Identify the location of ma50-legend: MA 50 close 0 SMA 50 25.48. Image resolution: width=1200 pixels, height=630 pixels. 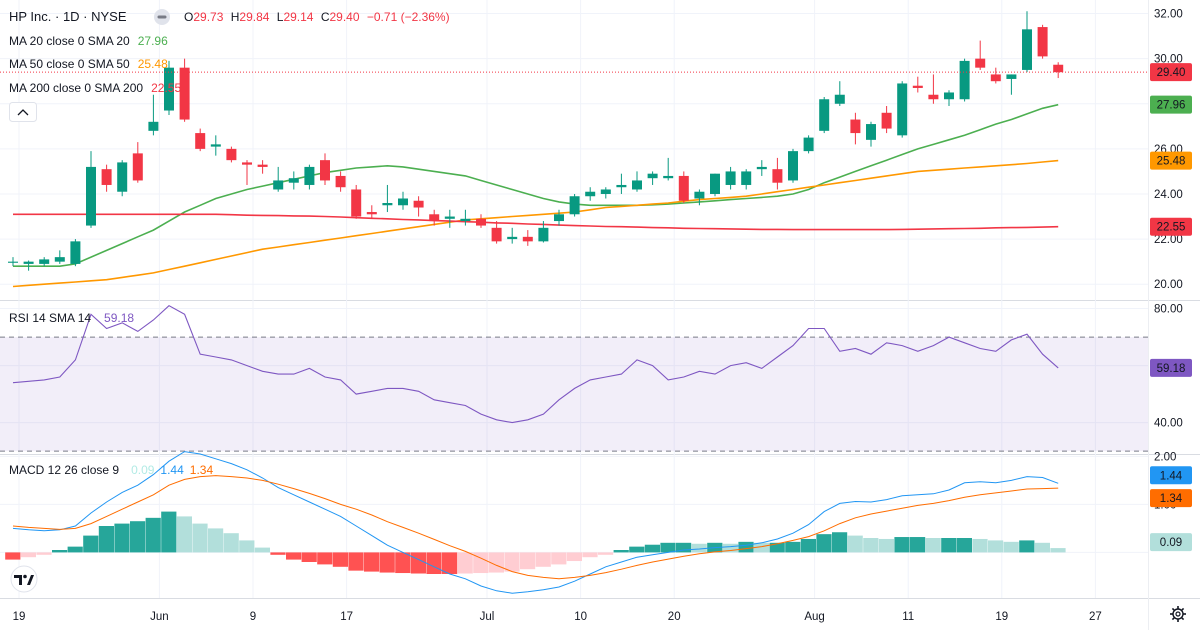
(88, 64).